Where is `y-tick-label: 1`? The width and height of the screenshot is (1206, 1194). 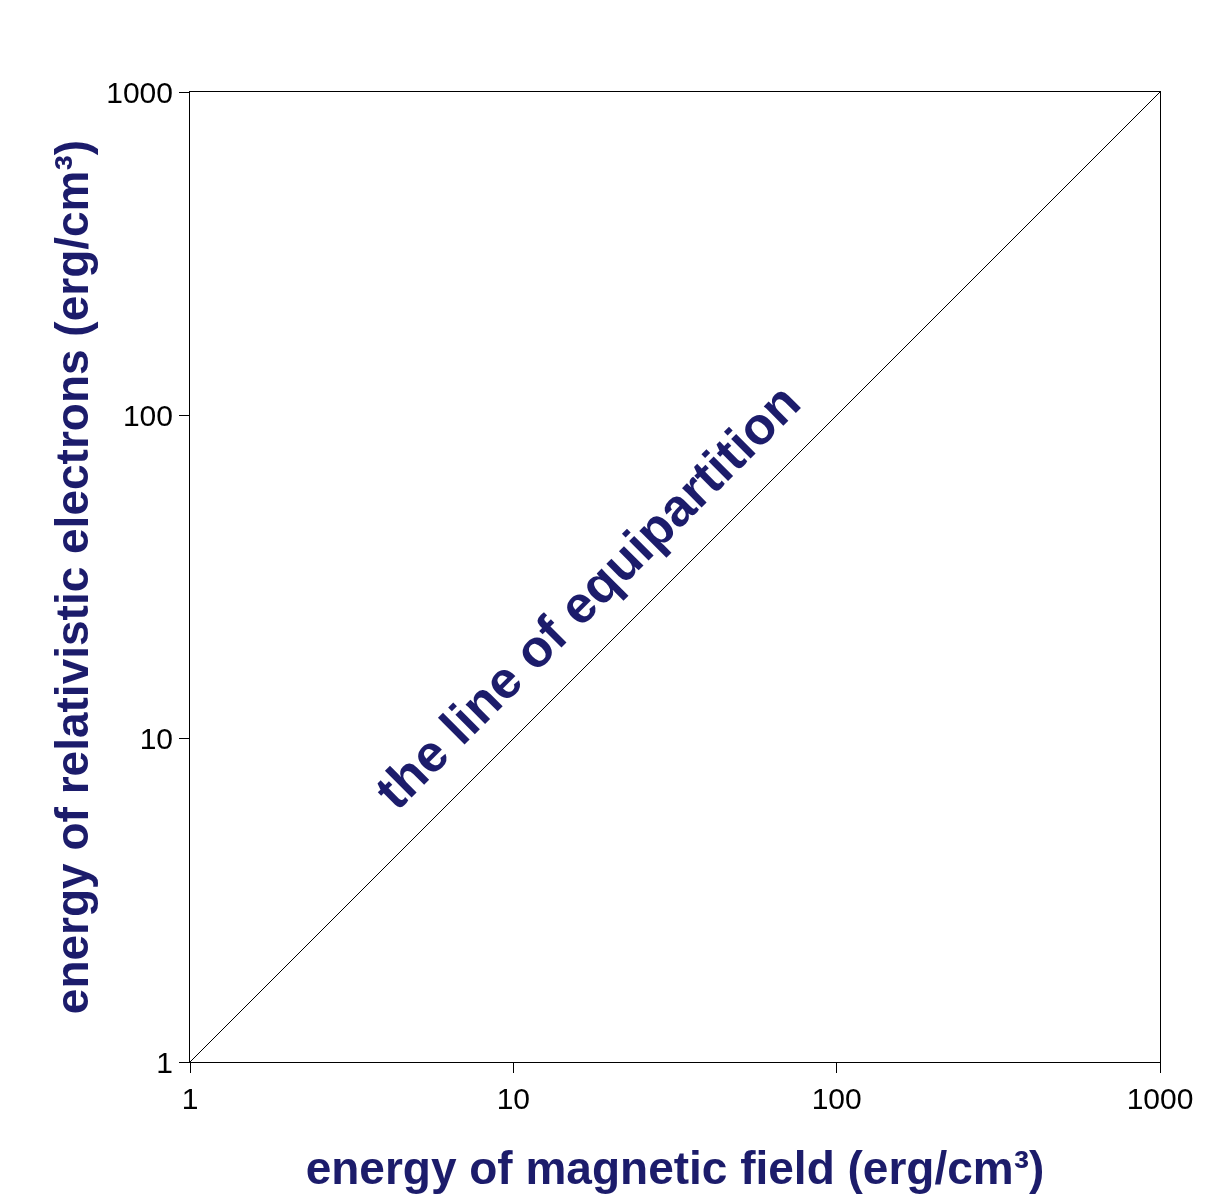 y-tick-label: 1 is located at coordinates (164, 1062).